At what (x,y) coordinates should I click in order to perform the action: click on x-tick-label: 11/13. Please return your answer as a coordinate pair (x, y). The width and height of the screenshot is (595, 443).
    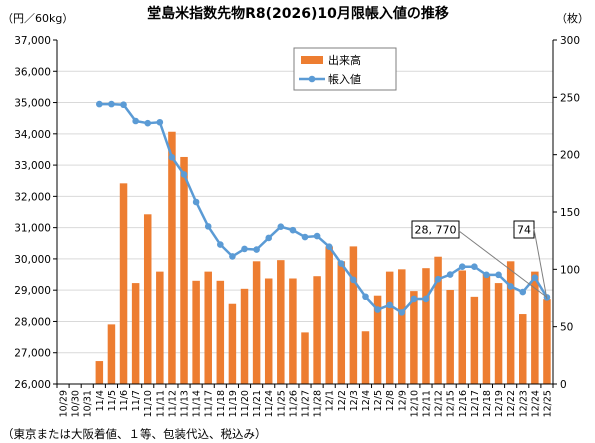
    Looking at the image, I should click on (185, 403).